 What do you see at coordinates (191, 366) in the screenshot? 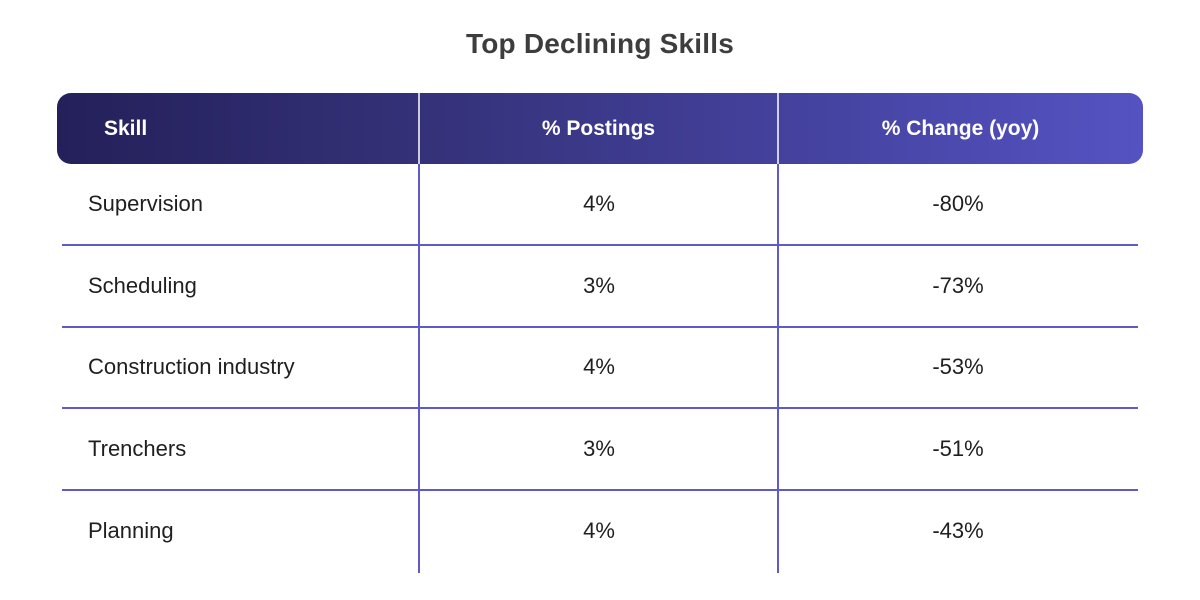
I see `cell-skill: Construction industry` at bounding box center [191, 366].